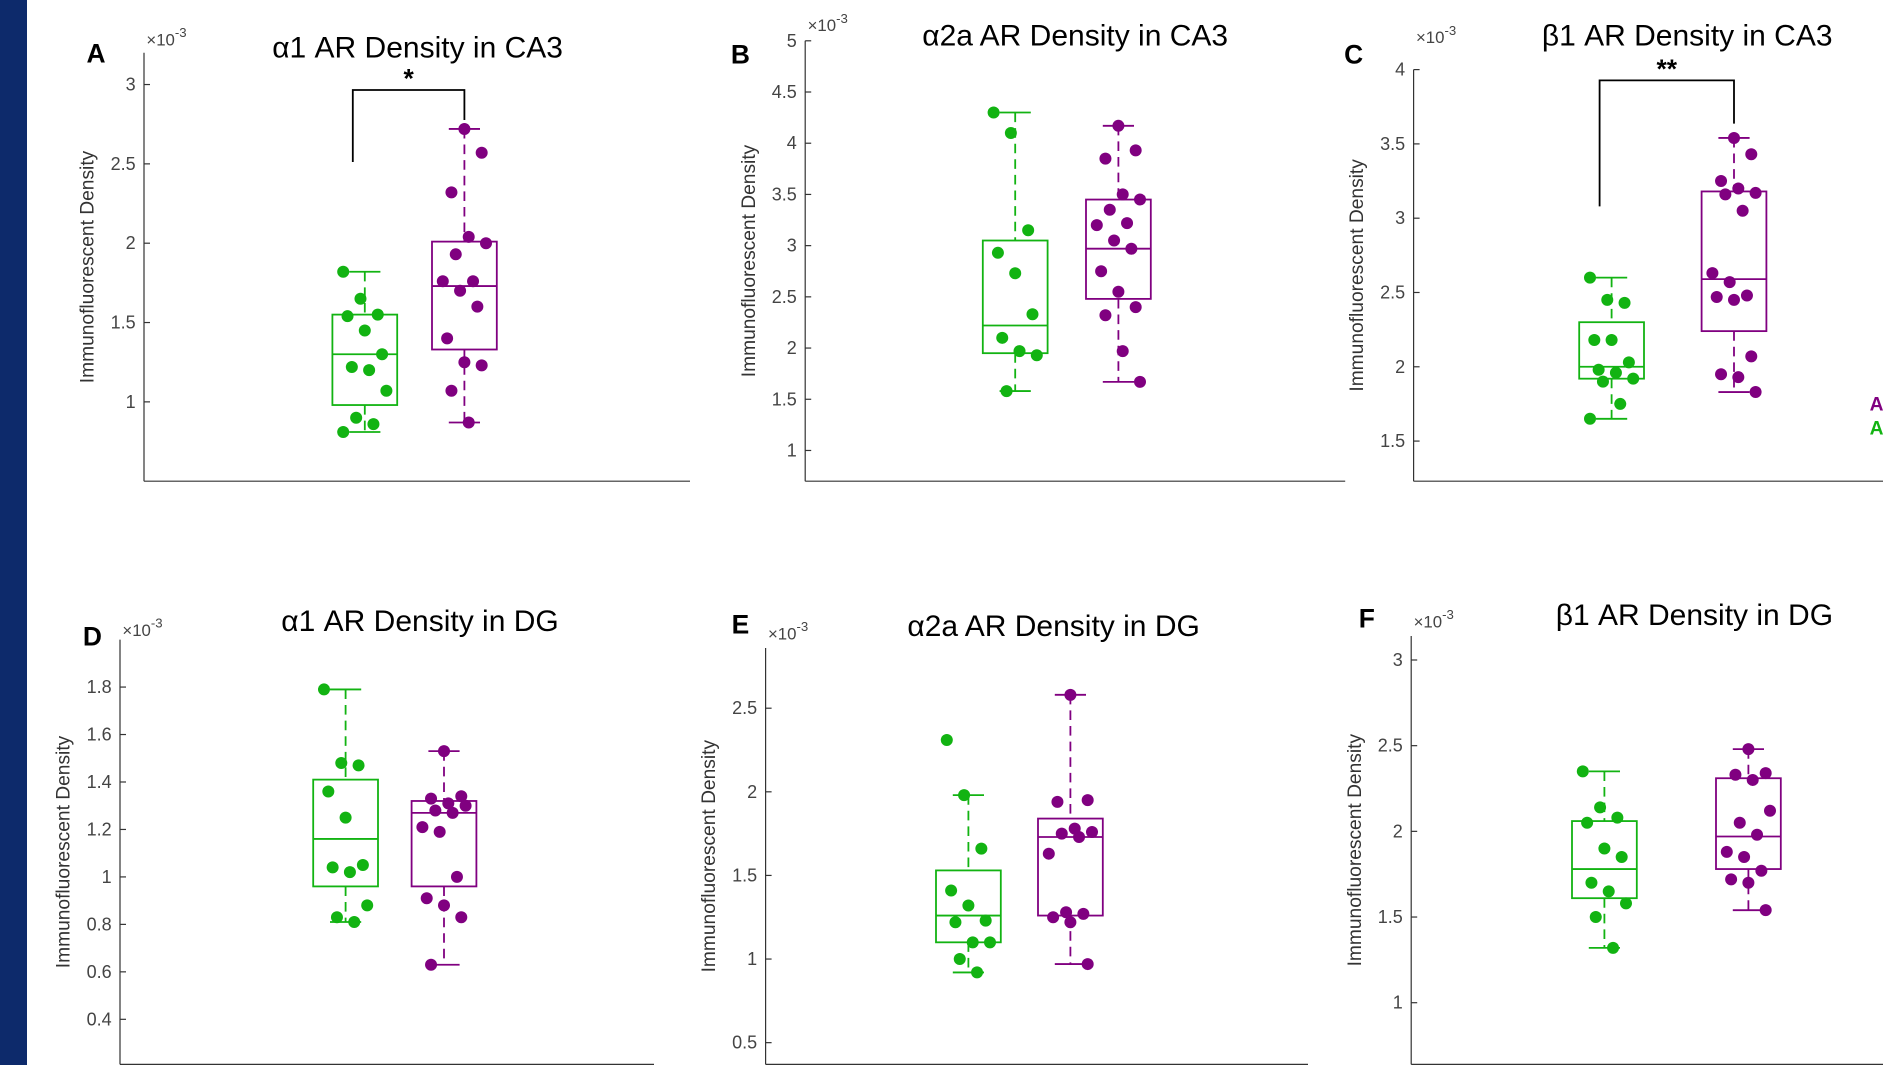 This screenshot has width=1883, height=1065. What do you see at coordinates (99, 782) in the screenshot?
I see `y-tick-label: 1.4` at bounding box center [99, 782].